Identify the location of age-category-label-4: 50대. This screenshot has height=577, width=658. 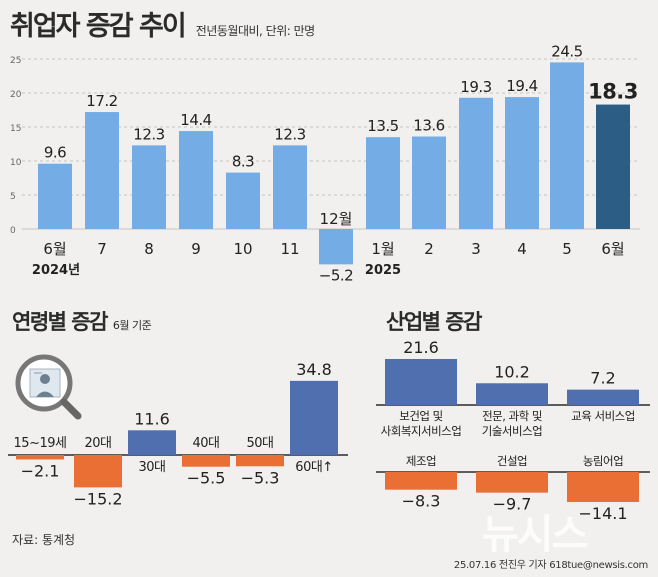
(259, 443).